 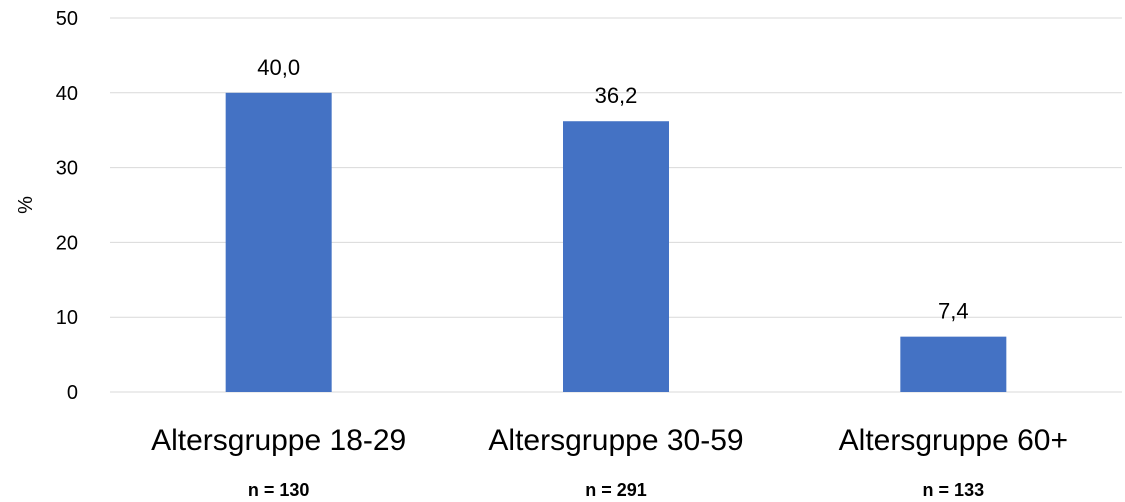 What do you see at coordinates (67, 243) in the screenshot?
I see `y-tick-label: 20` at bounding box center [67, 243].